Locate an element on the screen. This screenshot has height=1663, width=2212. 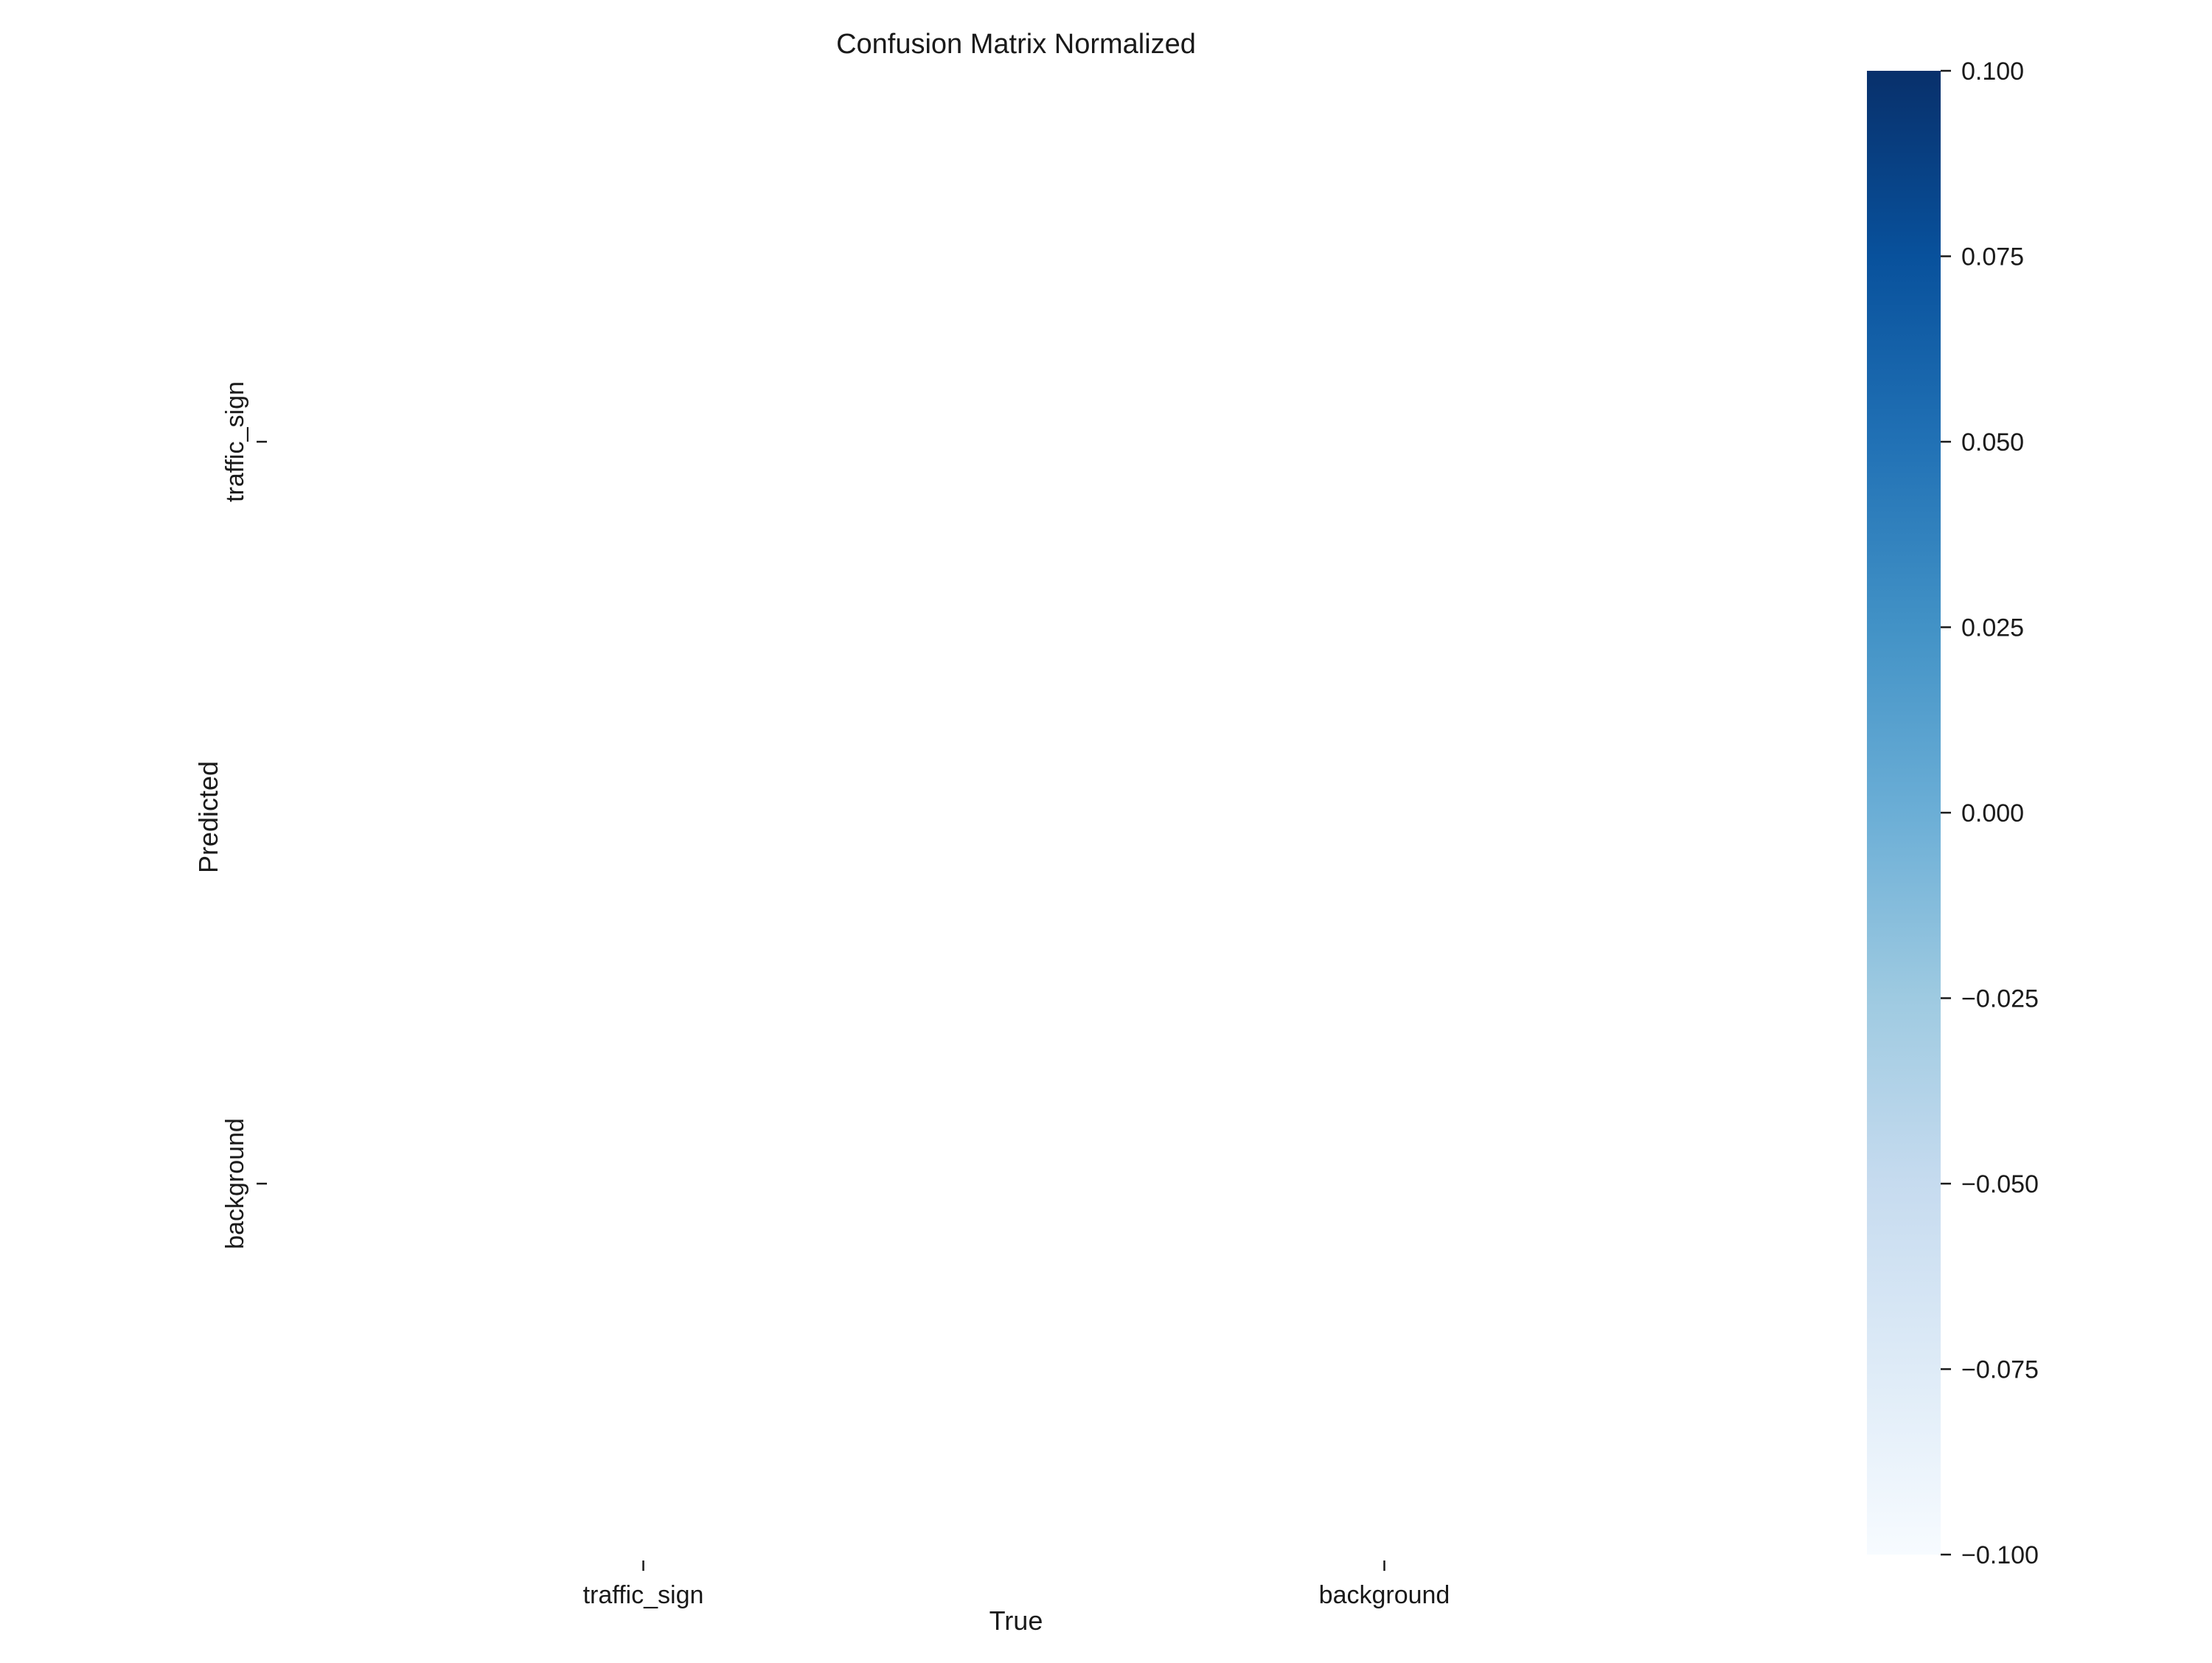
x-axis-label: True is located at coordinates (1016, 1620).